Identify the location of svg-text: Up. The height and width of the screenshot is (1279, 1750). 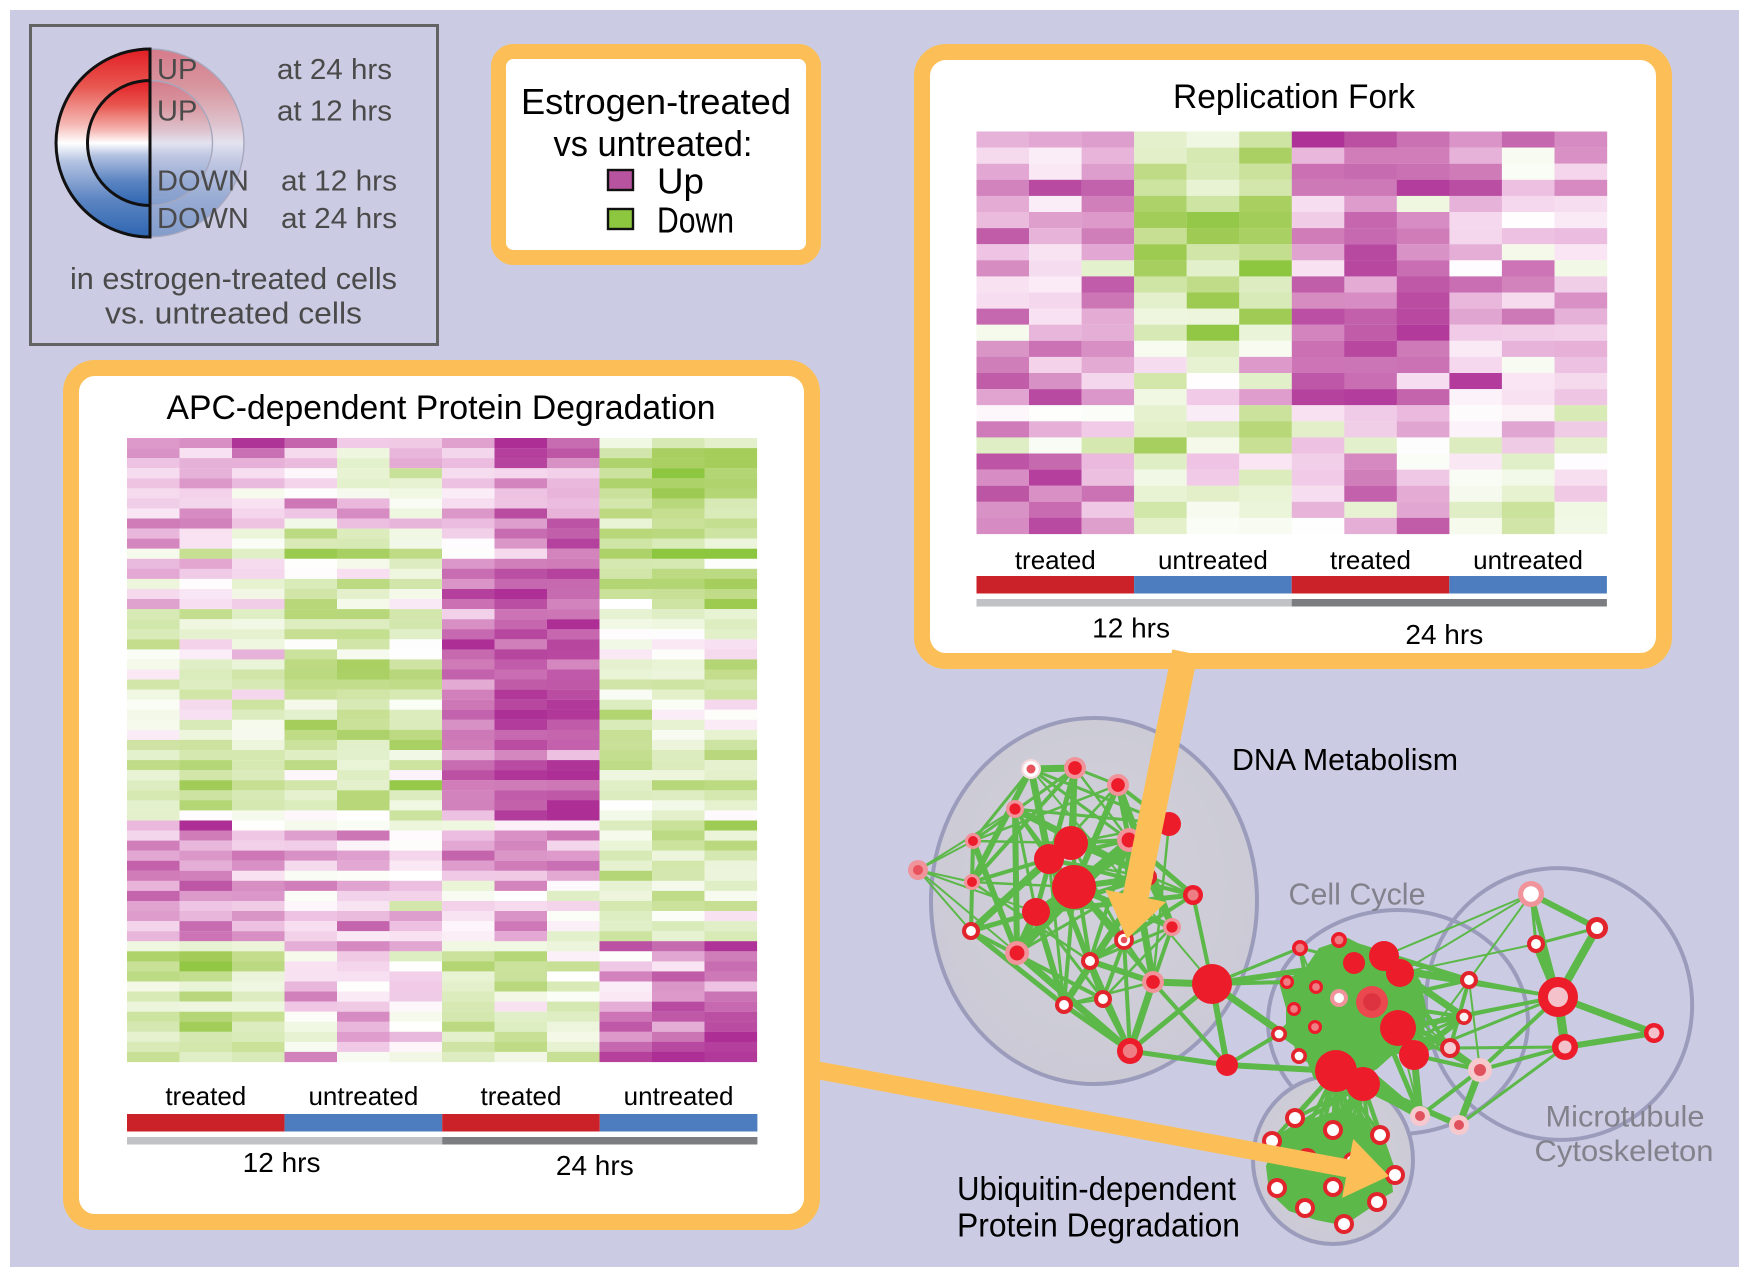
(680, 181).